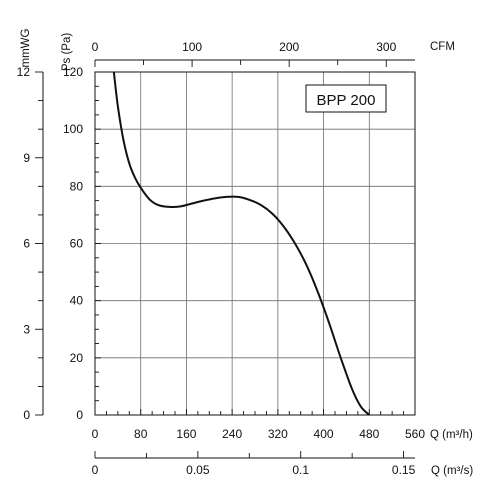  What do you see at coordinates (67, 52) in the screenshot?
I see `y-axis-label-pa: Ps (Pa)` at bounding box center [67, 52].